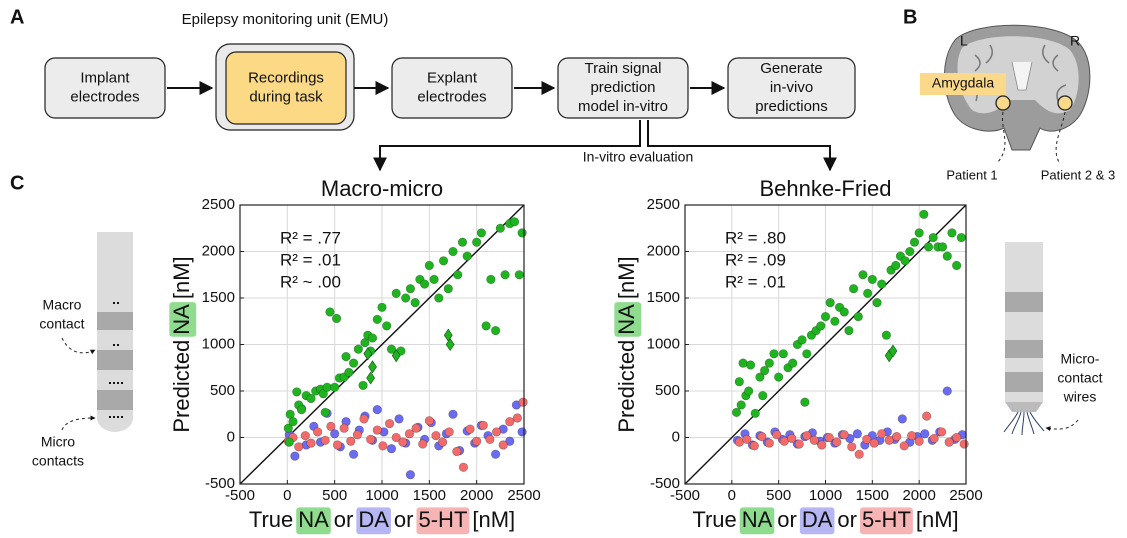  What do you see at coordinates (628, 344) in the screenshot?
I see `axis-label-row: Predicted NA [nM]` at bounding box center [628, 344].